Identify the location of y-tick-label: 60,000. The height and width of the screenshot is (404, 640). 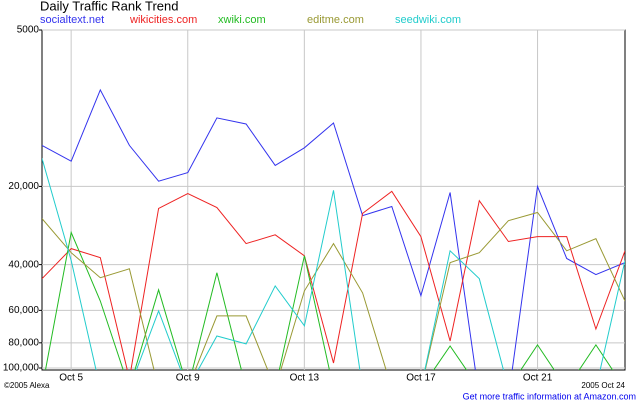
(23, 310).